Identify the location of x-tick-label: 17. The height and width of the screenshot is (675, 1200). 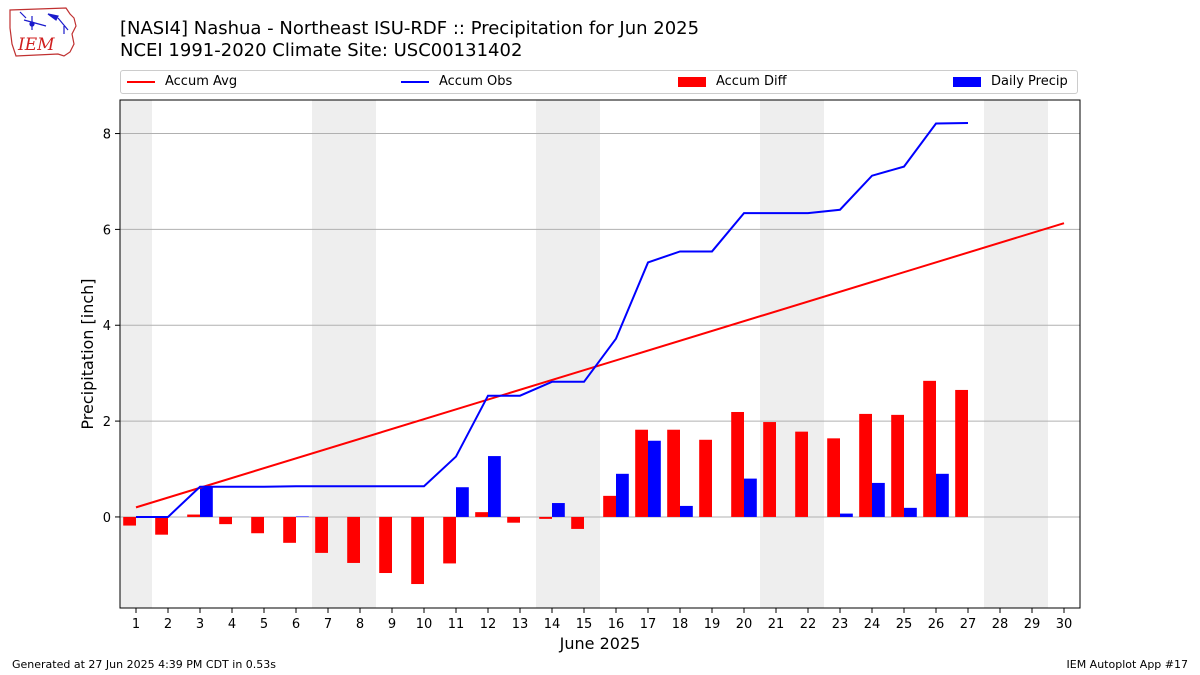
(648, 624).